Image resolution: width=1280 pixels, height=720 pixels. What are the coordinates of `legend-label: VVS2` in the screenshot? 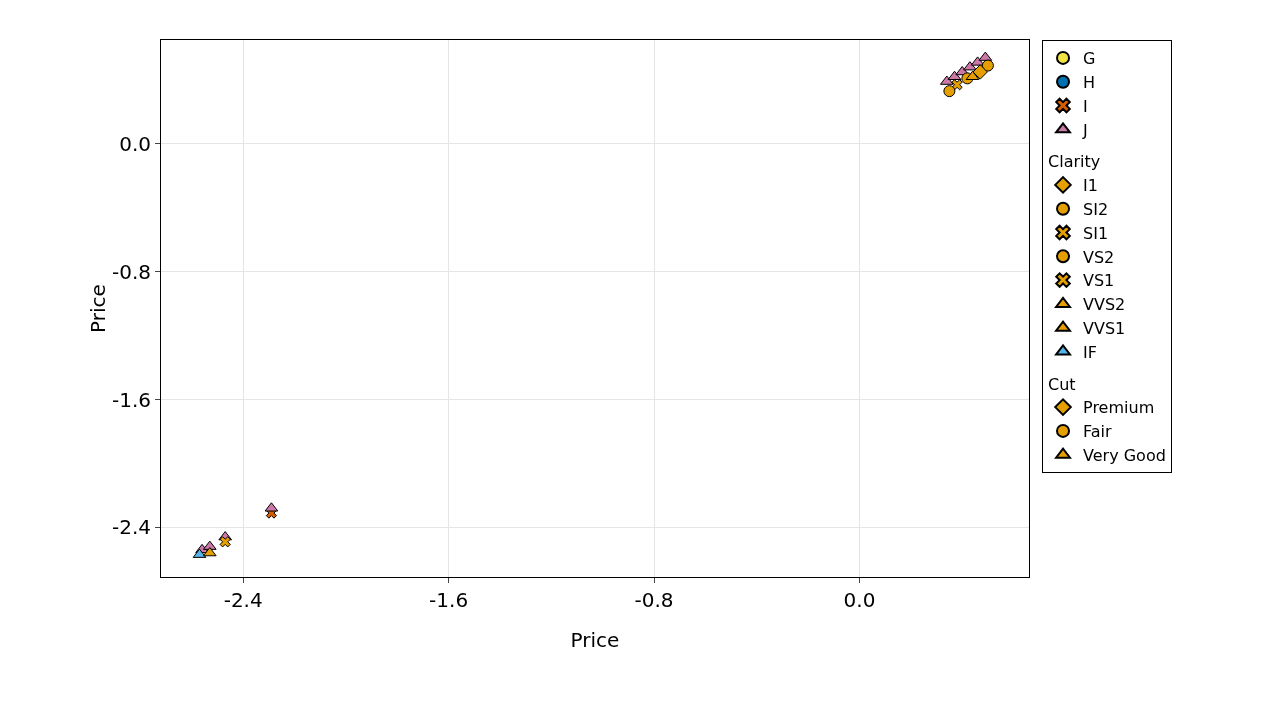 It's located at (1104, 305).